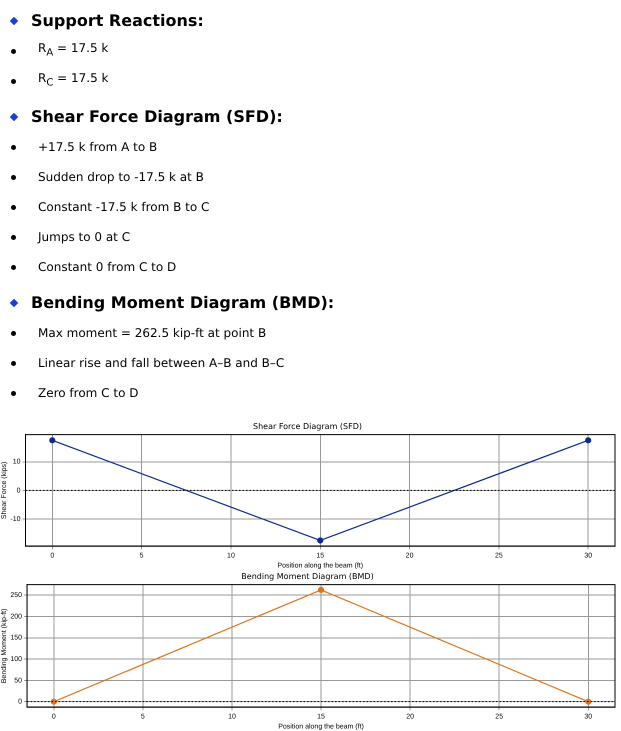 This screenshot has height=731, width=621. I want to click on text: R$_{A}$ = 17.5 k, so click(73, 50).